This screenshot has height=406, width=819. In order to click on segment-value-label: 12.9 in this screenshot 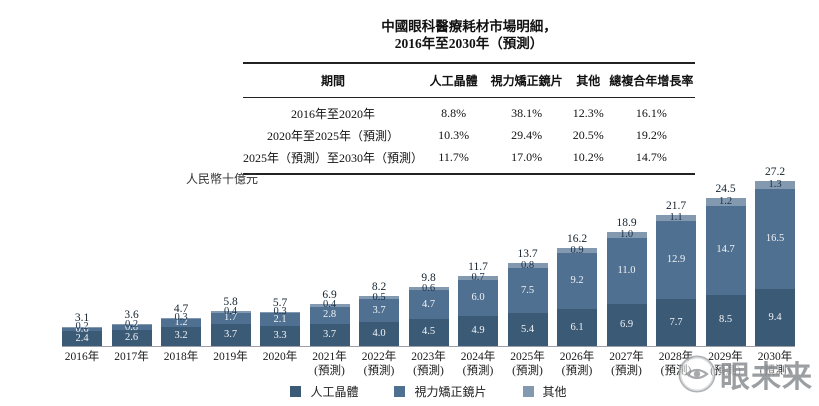, I will do `click(676, 260)`.